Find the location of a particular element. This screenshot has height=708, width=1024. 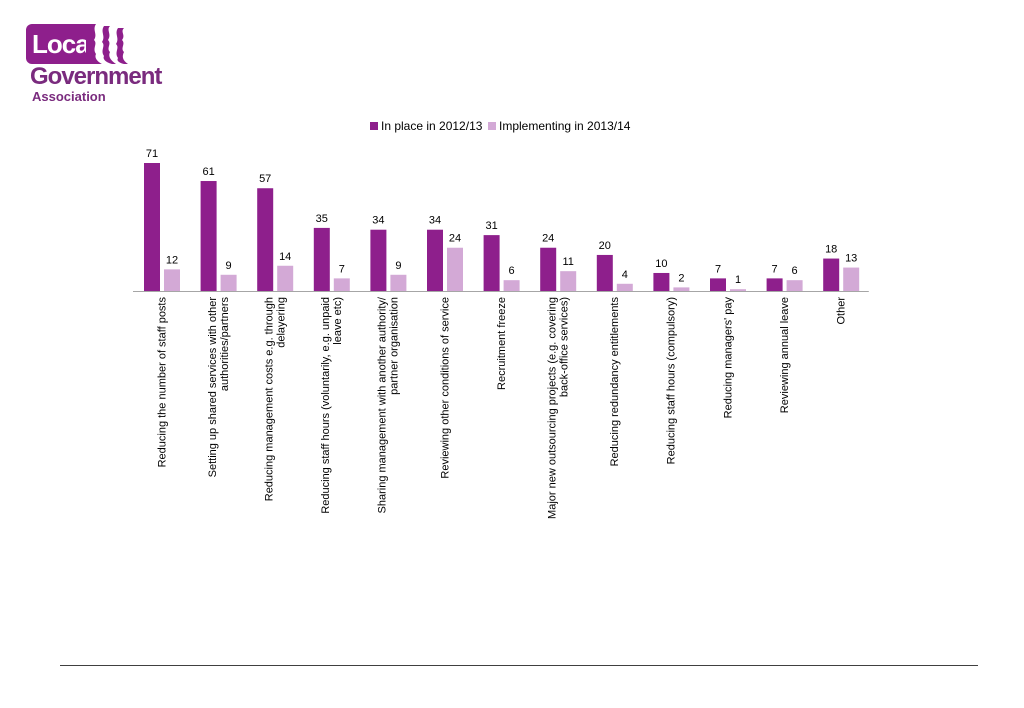

data-label-implementing-1: 12 is located at coordinates (172, 260).